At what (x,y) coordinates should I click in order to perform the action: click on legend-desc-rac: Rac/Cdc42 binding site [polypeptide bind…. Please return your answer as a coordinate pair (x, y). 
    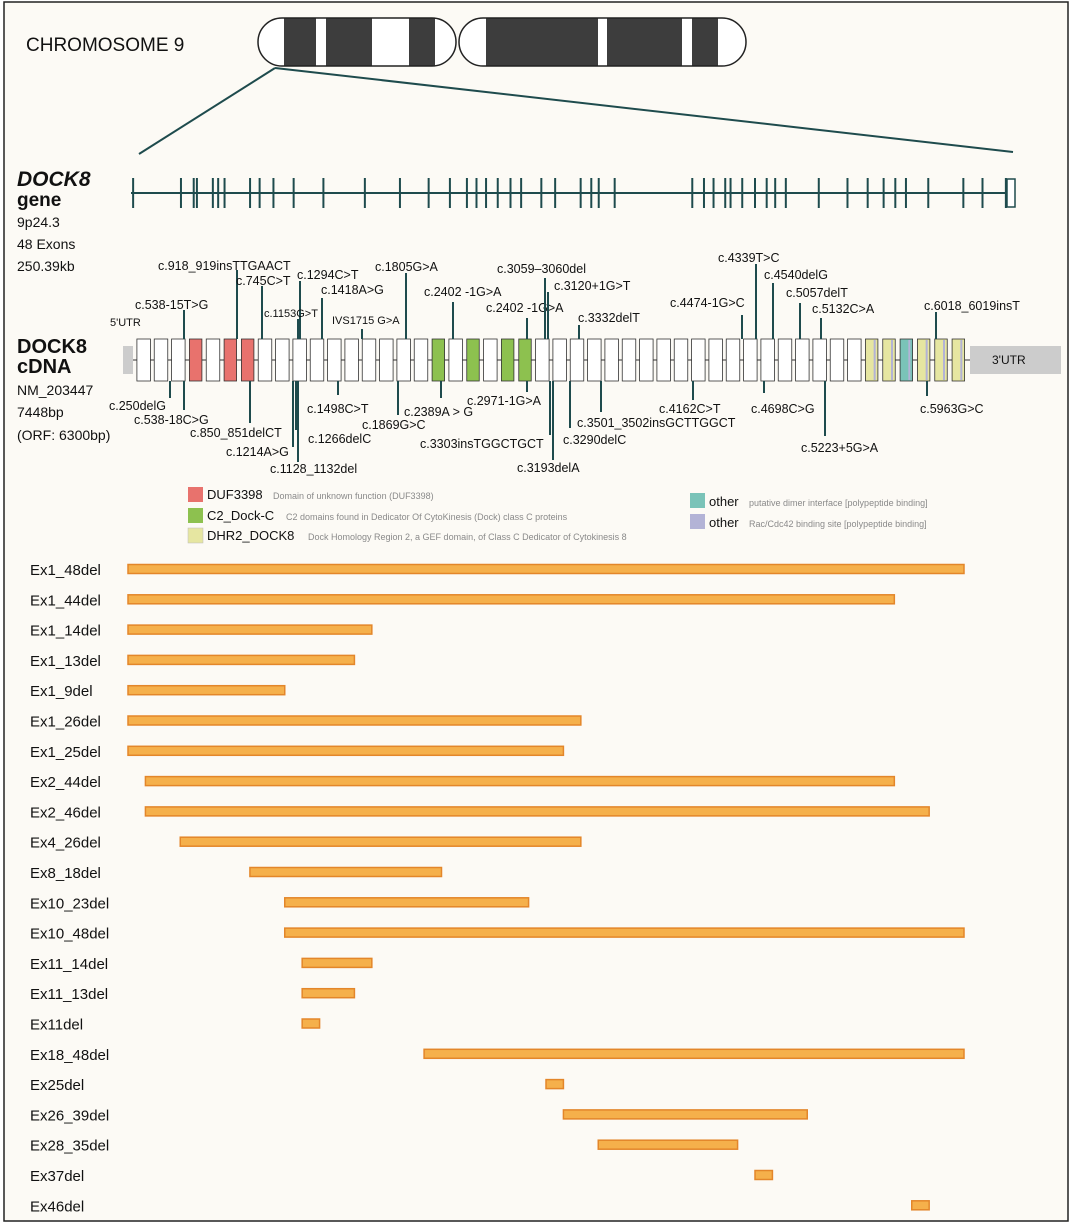
    Looking at the image, I should click on (838, 524).